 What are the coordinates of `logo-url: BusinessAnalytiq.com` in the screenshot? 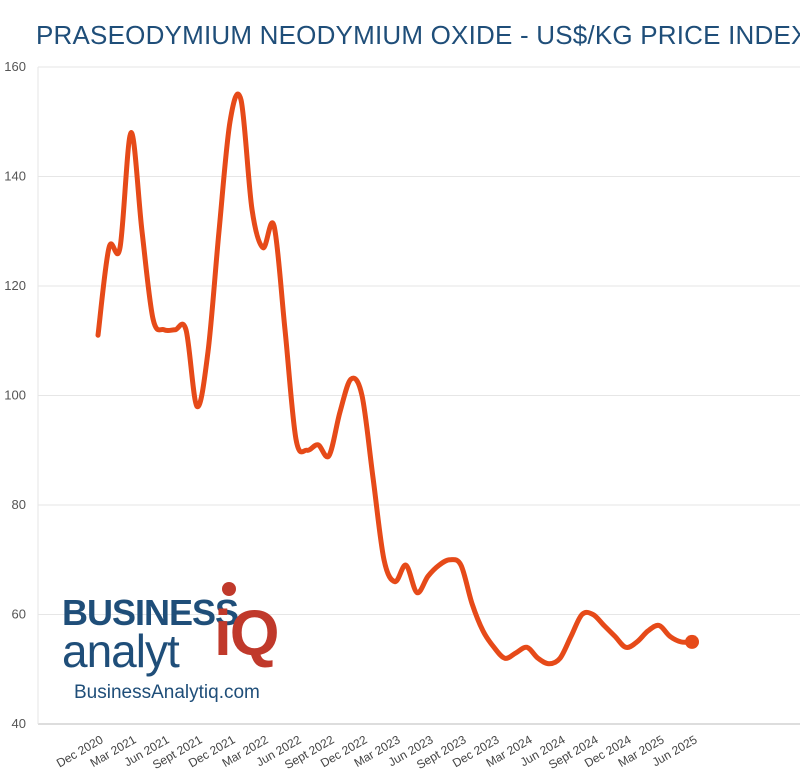 It's located at (167, 692).